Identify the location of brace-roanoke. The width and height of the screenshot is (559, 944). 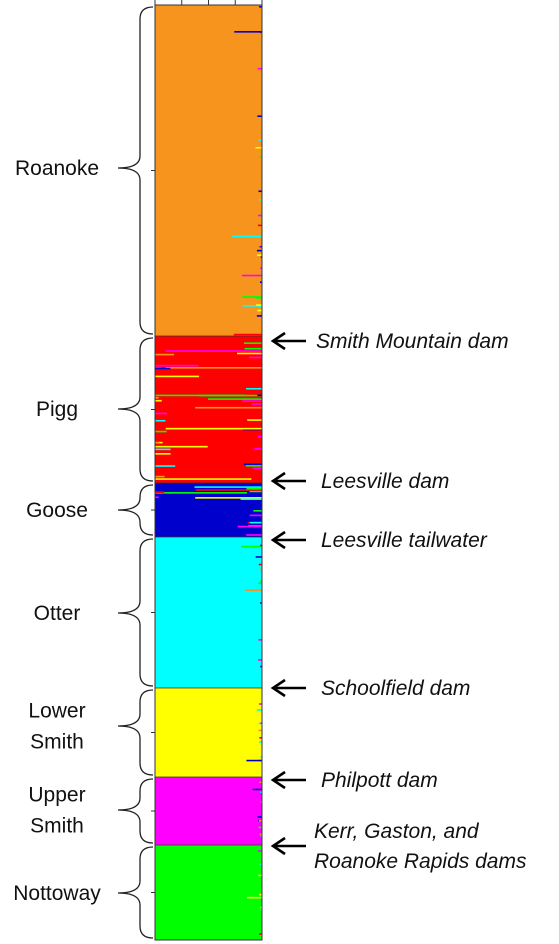
(135, 170).